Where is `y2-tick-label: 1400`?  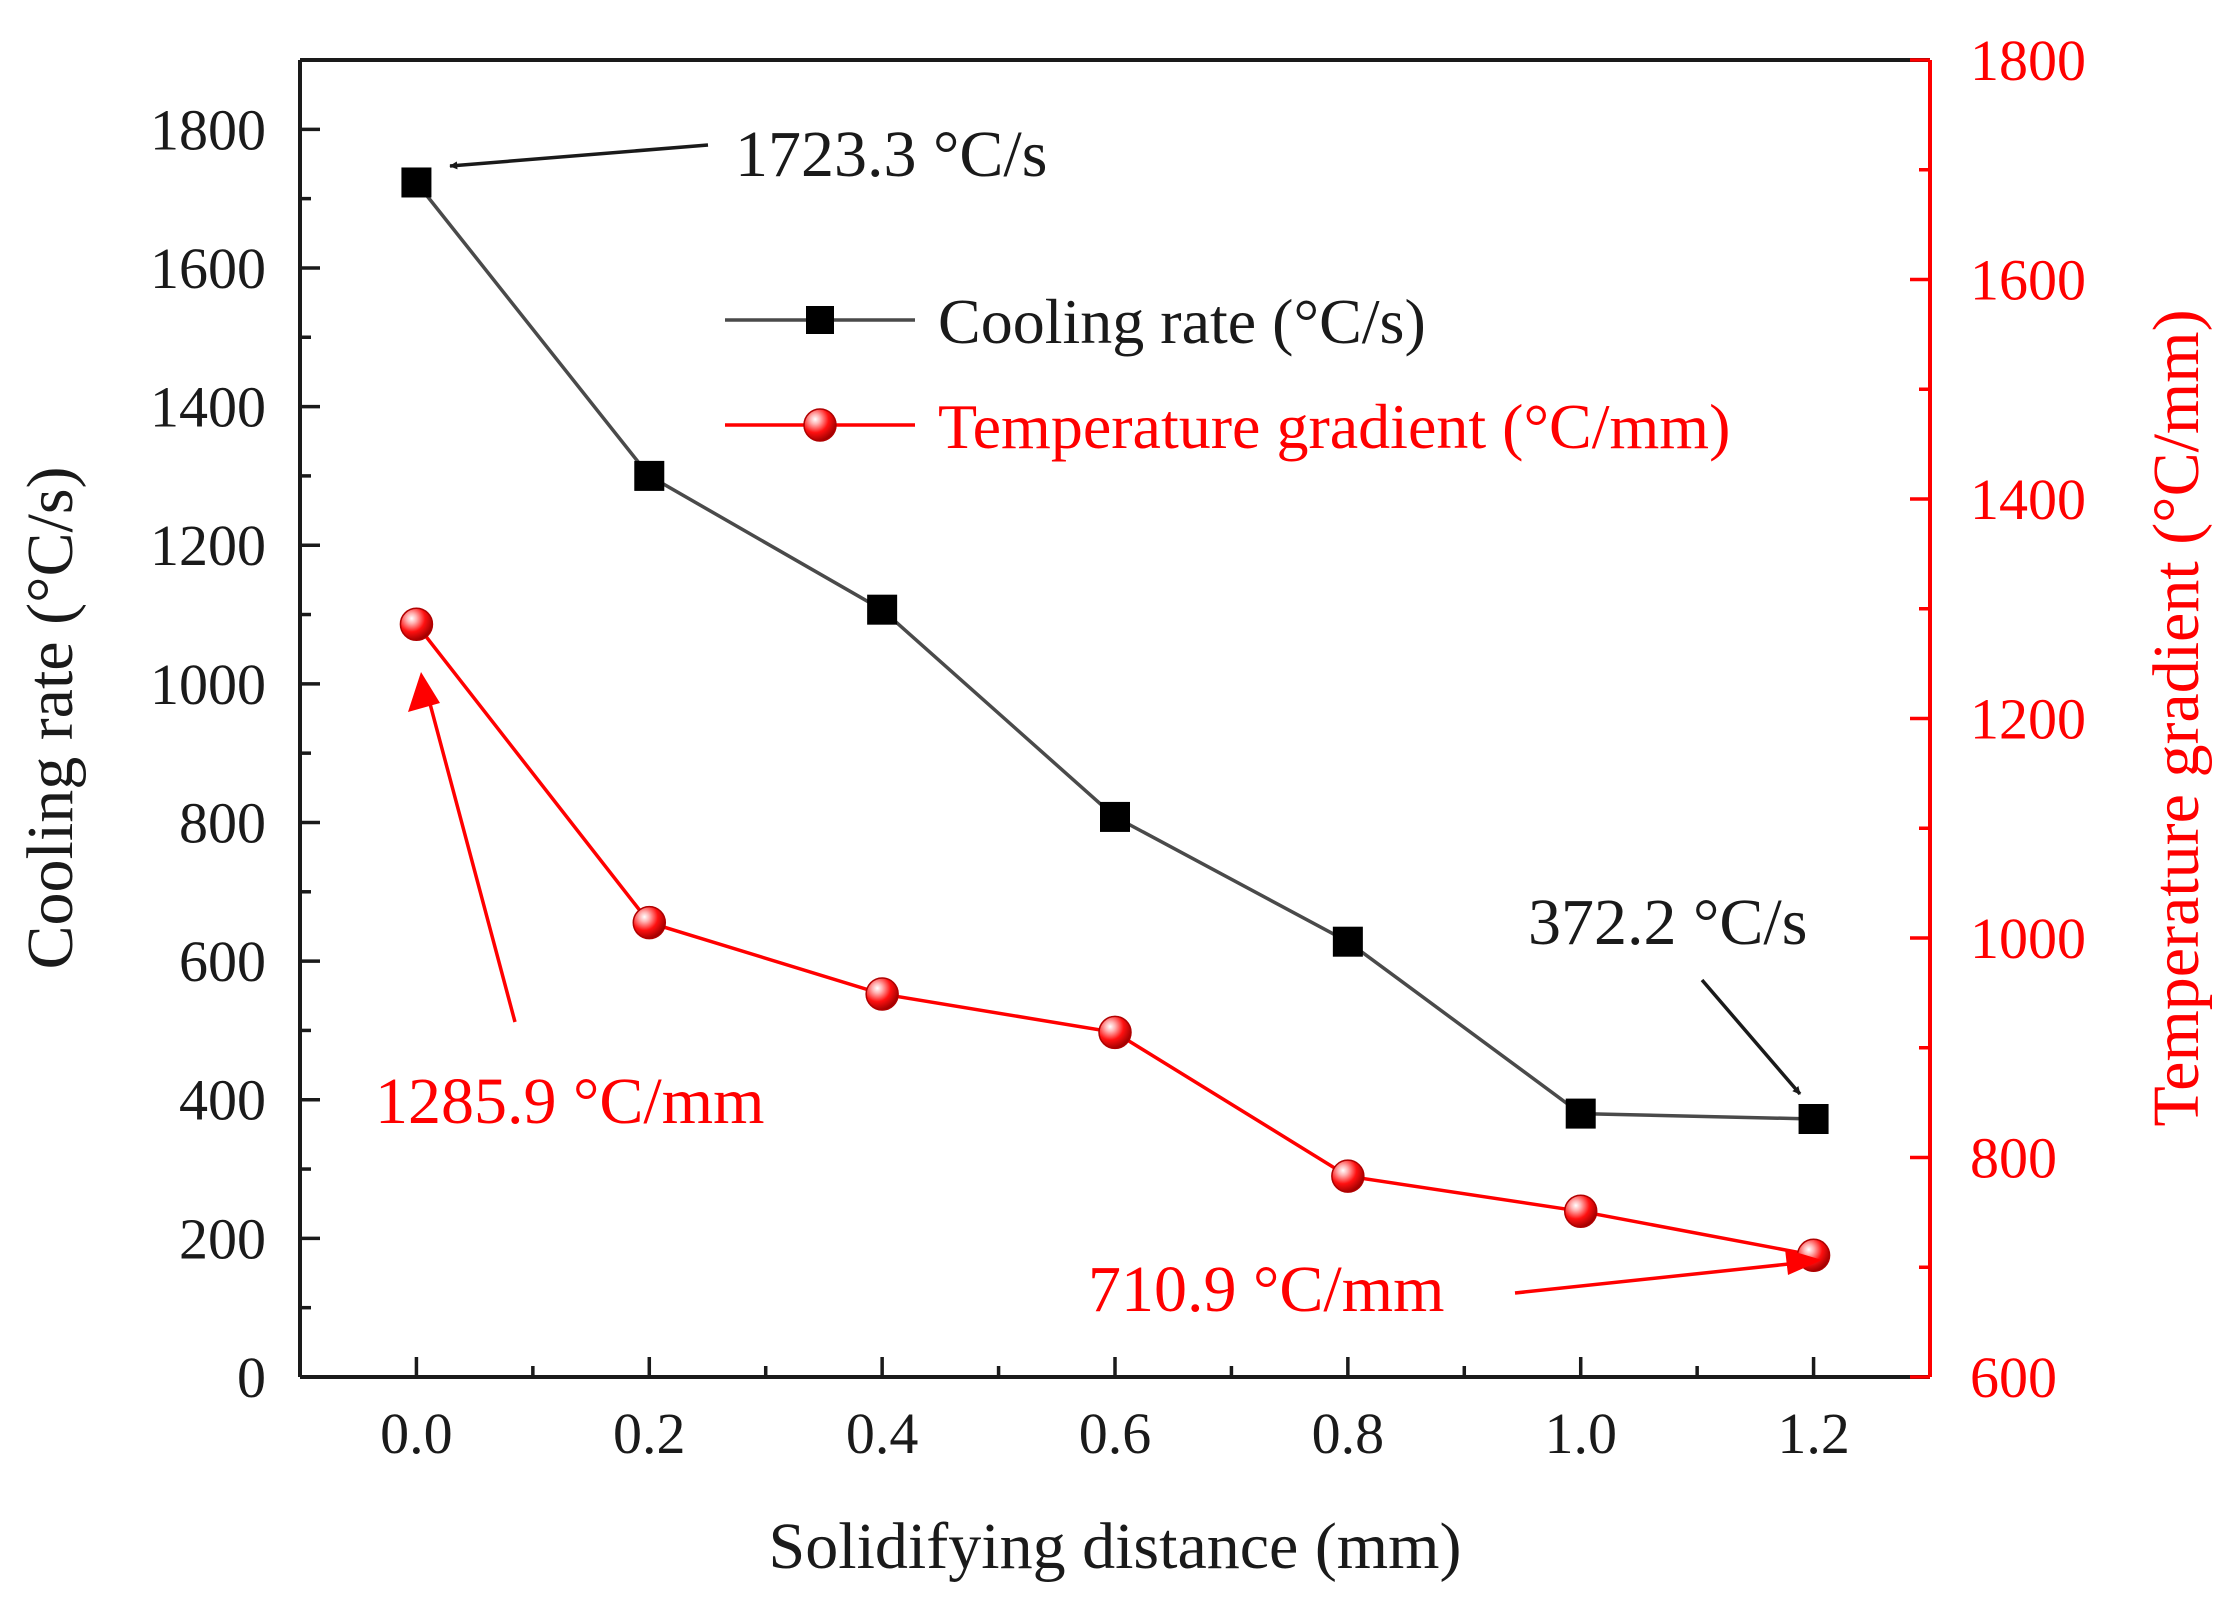
y2-tick-label: 1400 is located at coordinates (2028, 499).